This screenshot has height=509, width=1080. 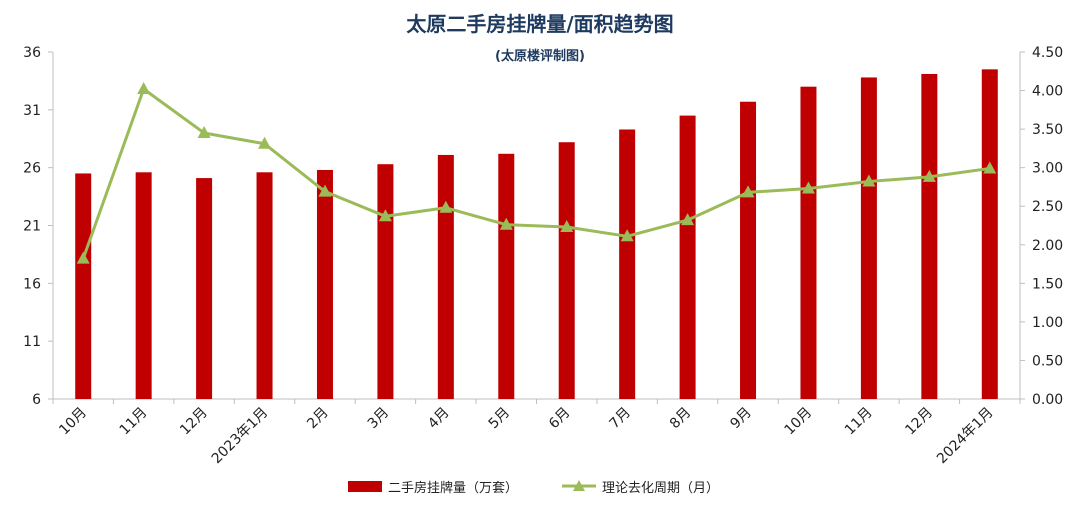 I want to click on legend-item-cycle: 理论去化周期（月）, so click(x=640, y=486).